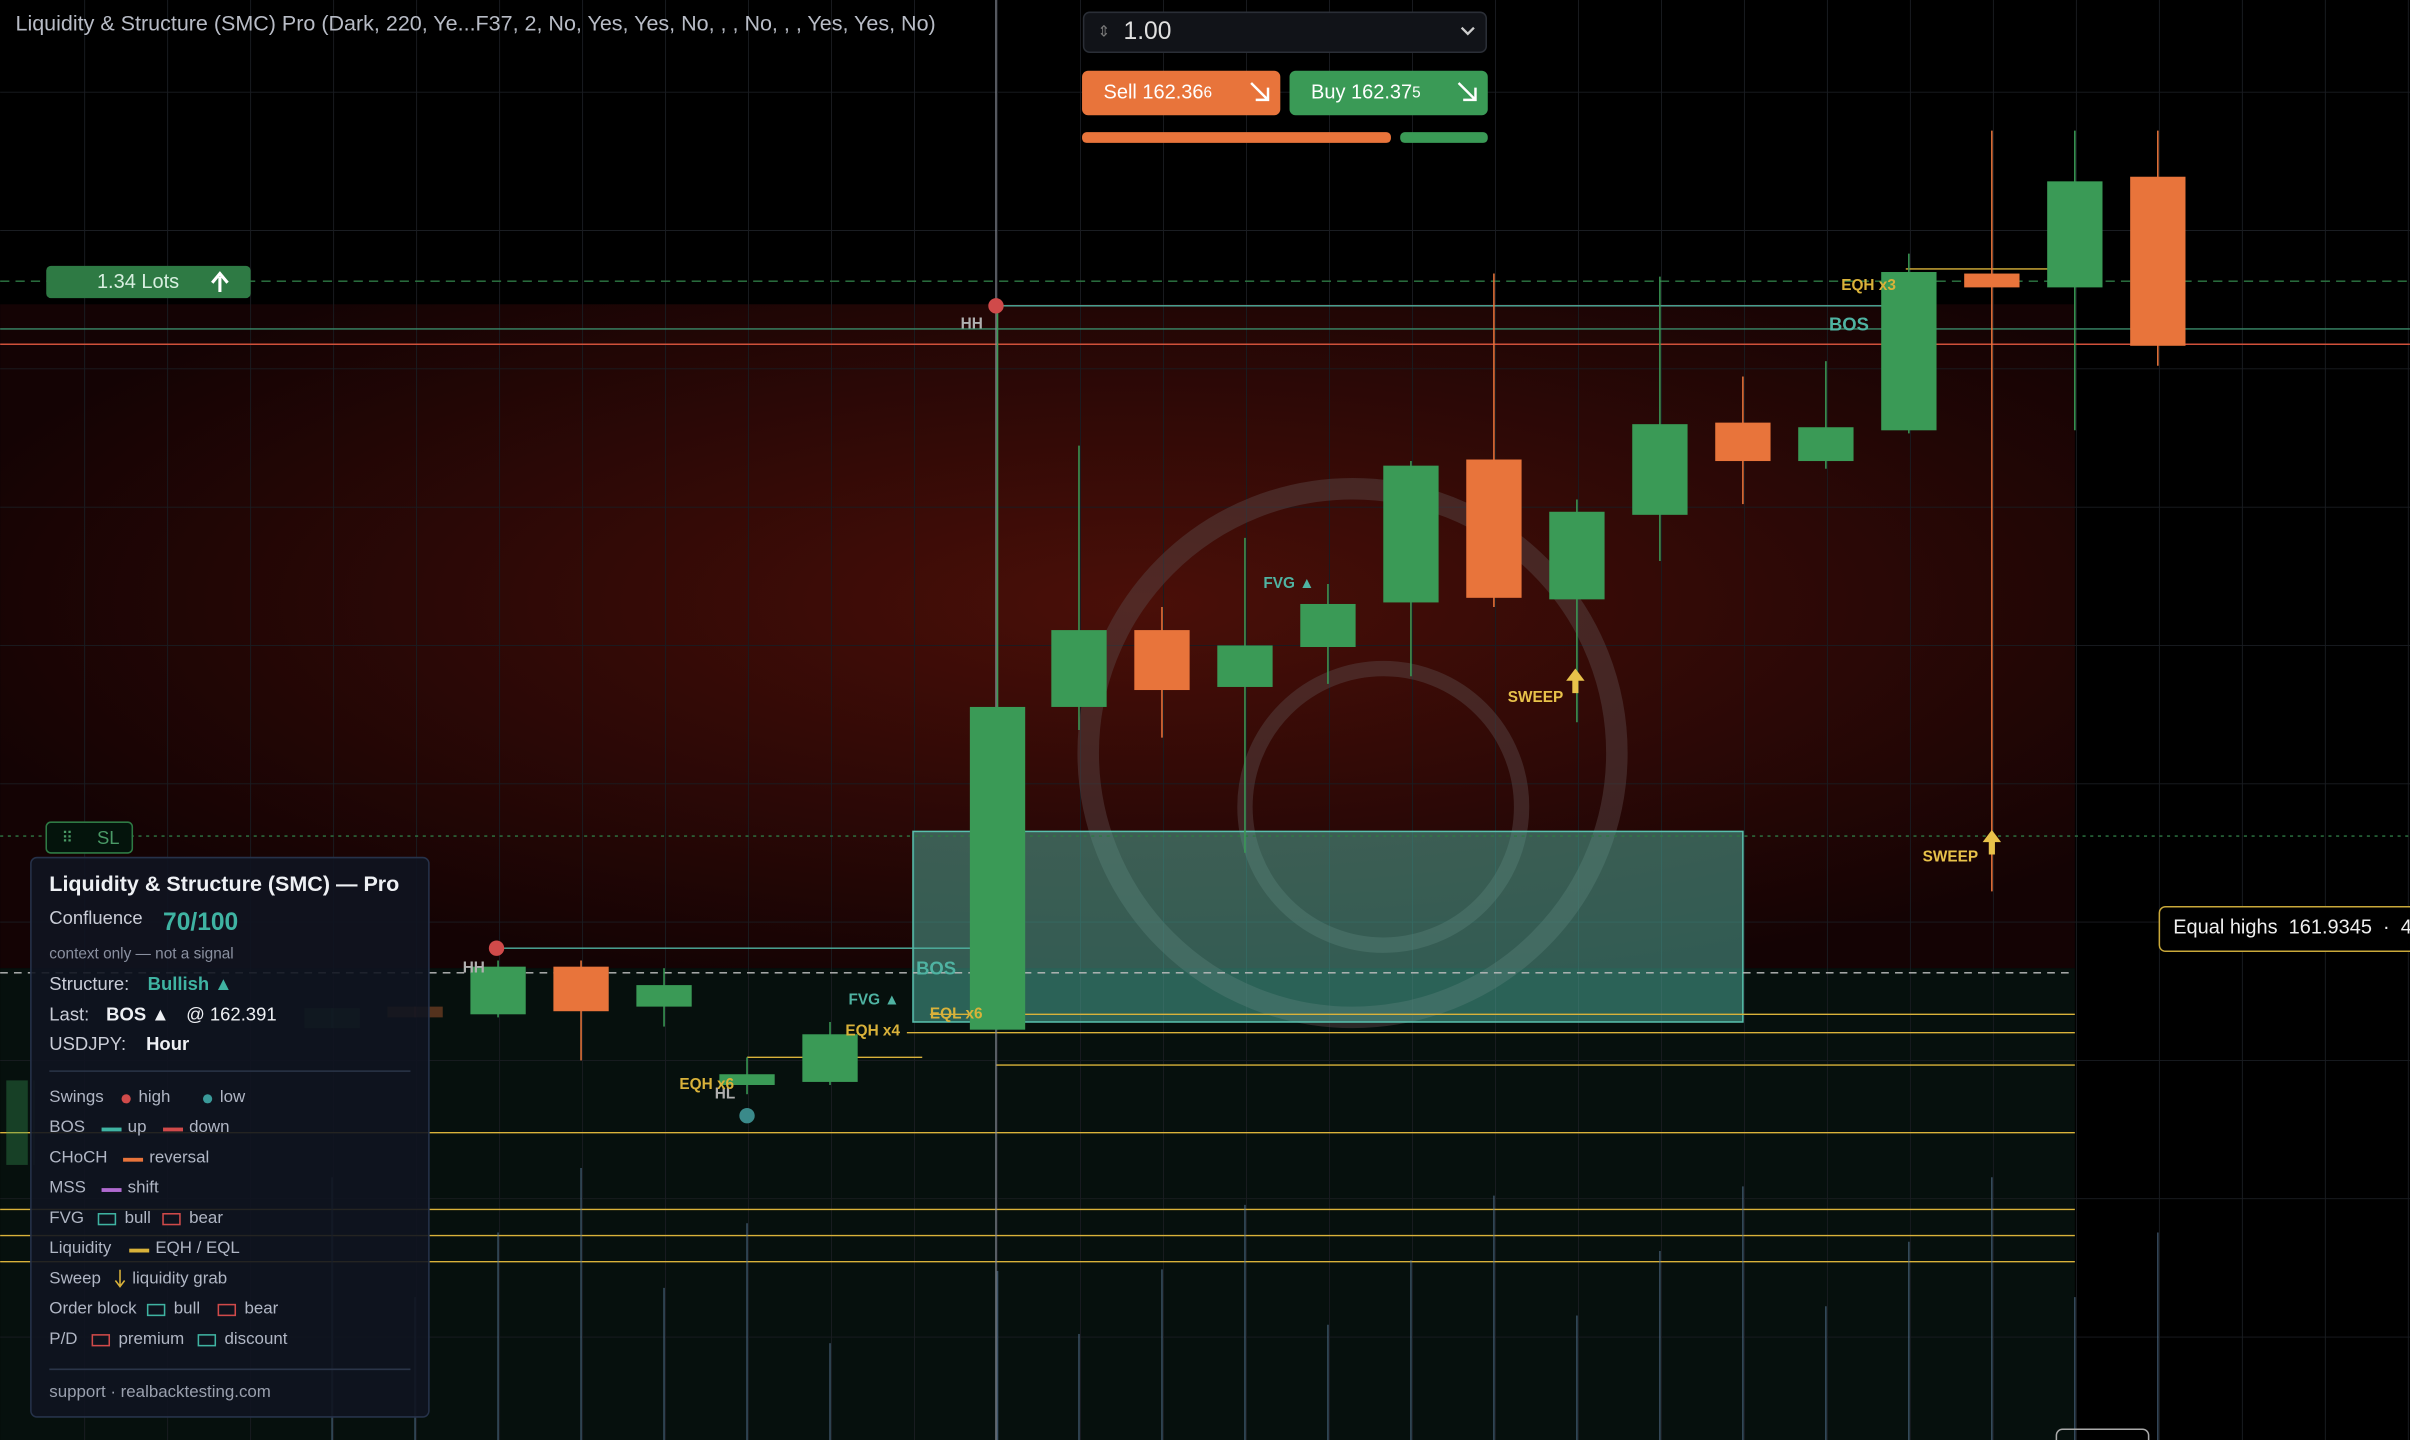  I want to click on last-label: Last:, so click(69, 1014).